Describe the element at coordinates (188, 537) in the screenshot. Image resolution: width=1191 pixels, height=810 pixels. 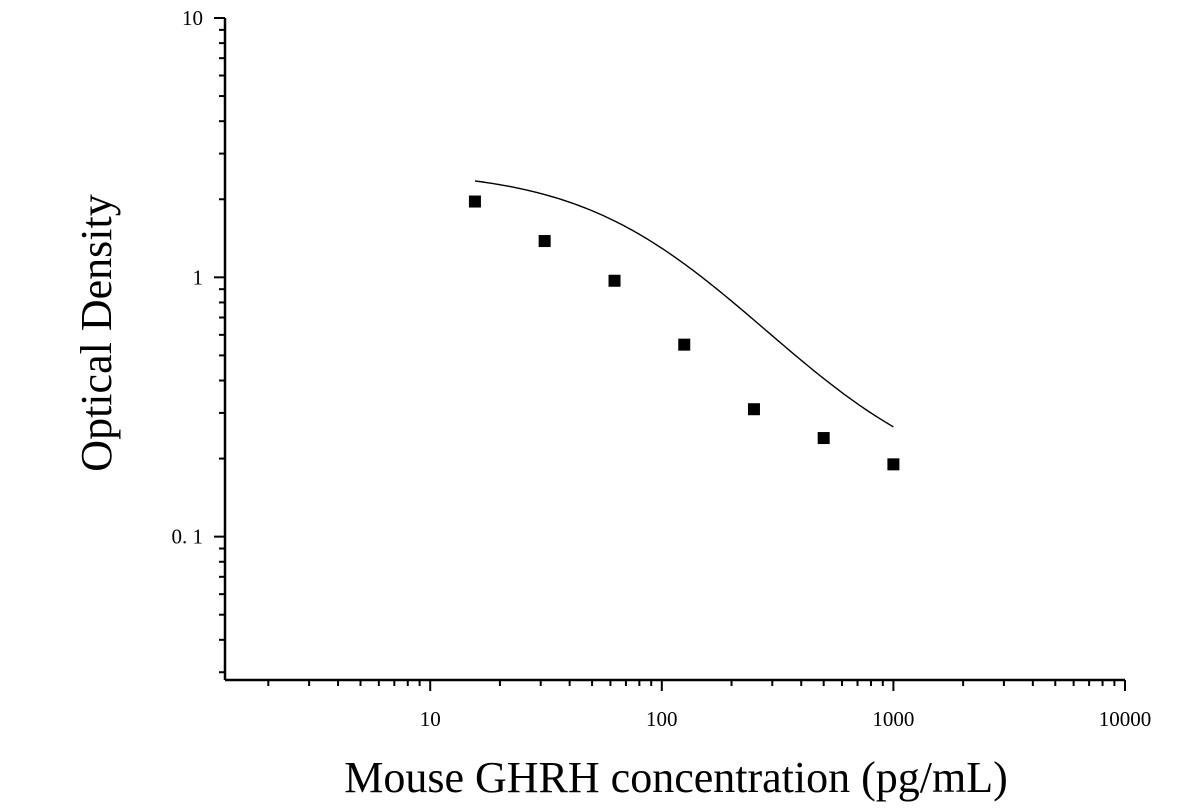
I see `y-tick-label: 0. 1` at that location.